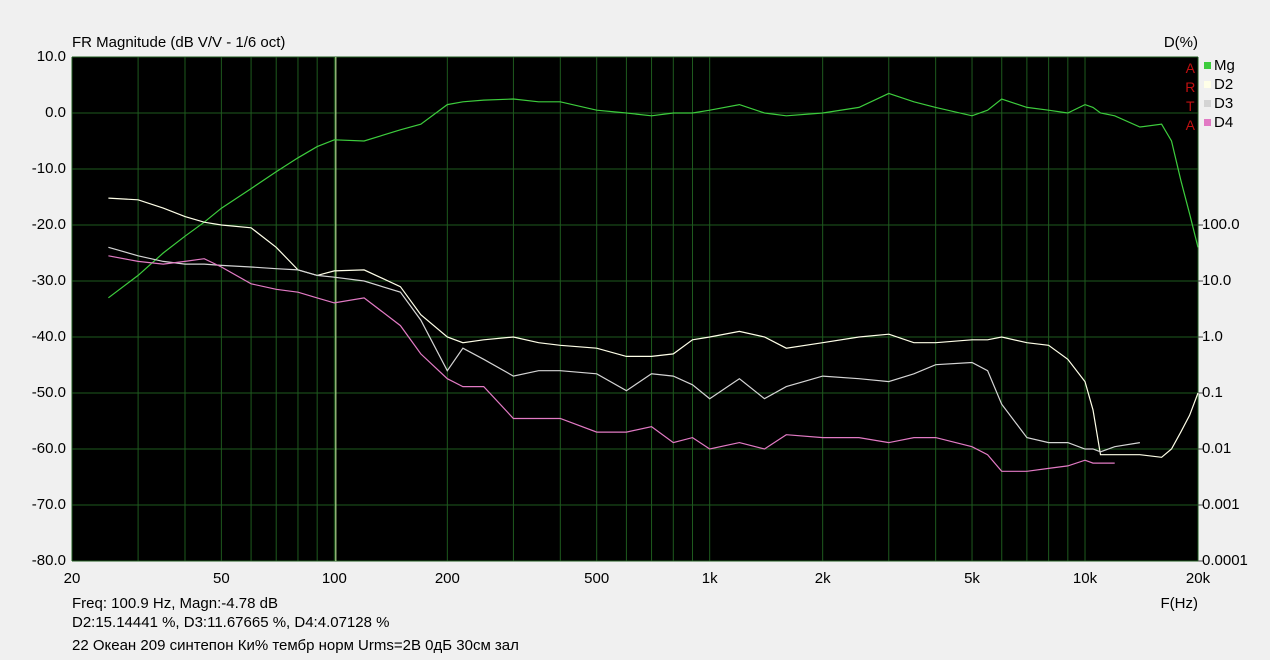 The width and height of the screenshot is (1270, 660). I want to click on x-tick-label: 5k, so click(972, 578).